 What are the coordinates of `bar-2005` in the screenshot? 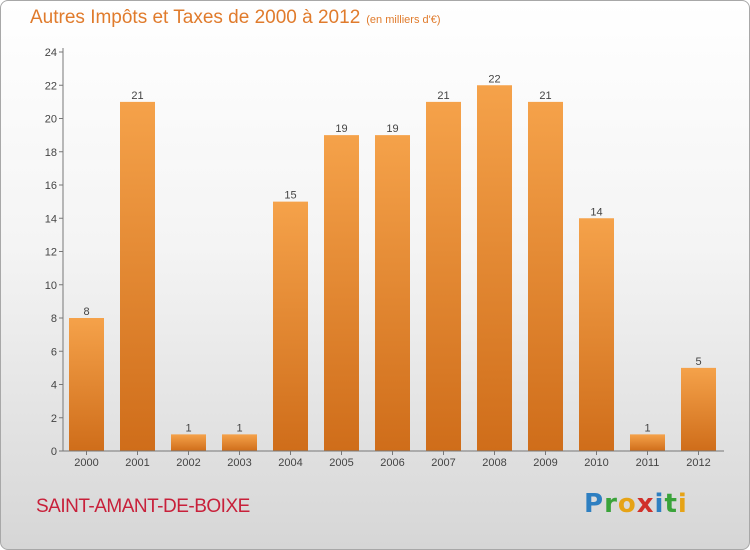 It's located at (341, 293).